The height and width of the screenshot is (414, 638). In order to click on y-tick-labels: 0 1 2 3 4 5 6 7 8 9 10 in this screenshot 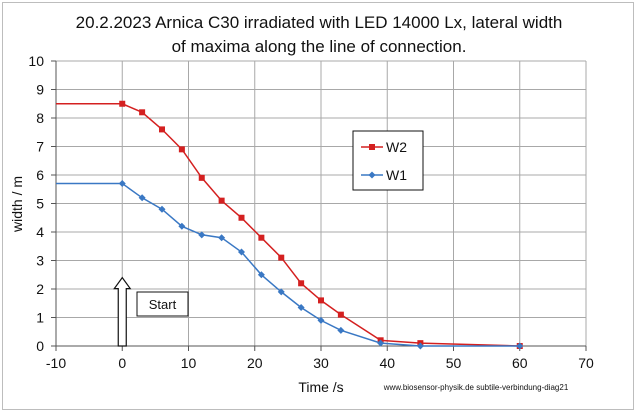, I will do `click(36, 203)`.